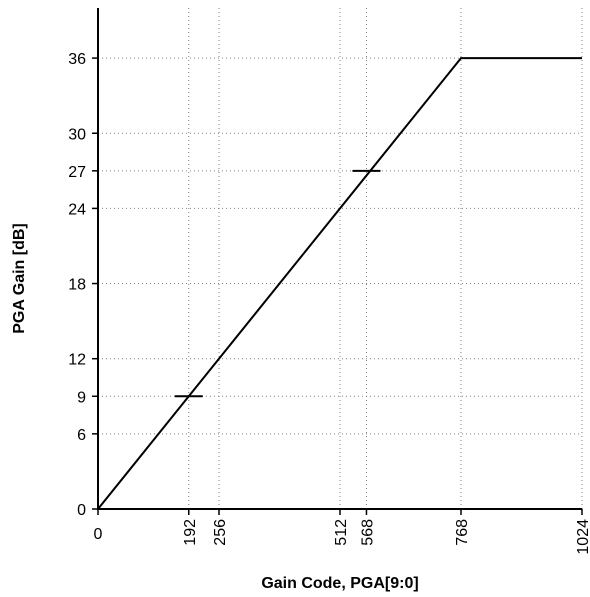 This screenshot has height=597, width=590. What do you see at coordinates (277, 283) in the screenshot?
I see `markers` at bounding box center [277, 283].